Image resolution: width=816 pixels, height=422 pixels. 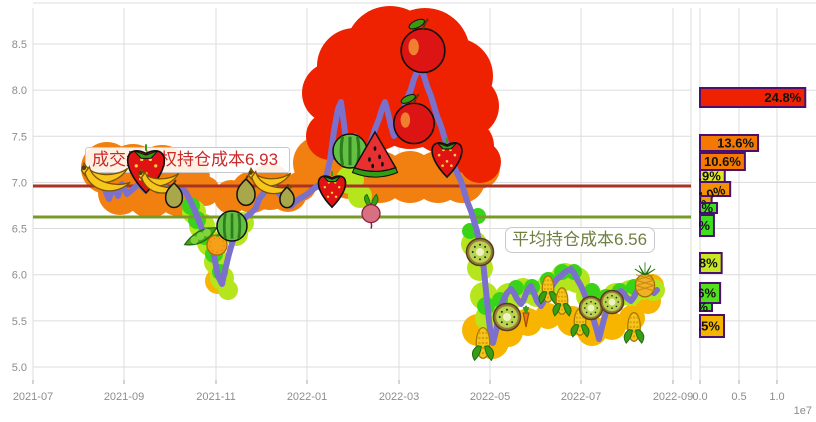 I want to click on x-axis-tick-label: 2022-09, so click(x=673, y=397).